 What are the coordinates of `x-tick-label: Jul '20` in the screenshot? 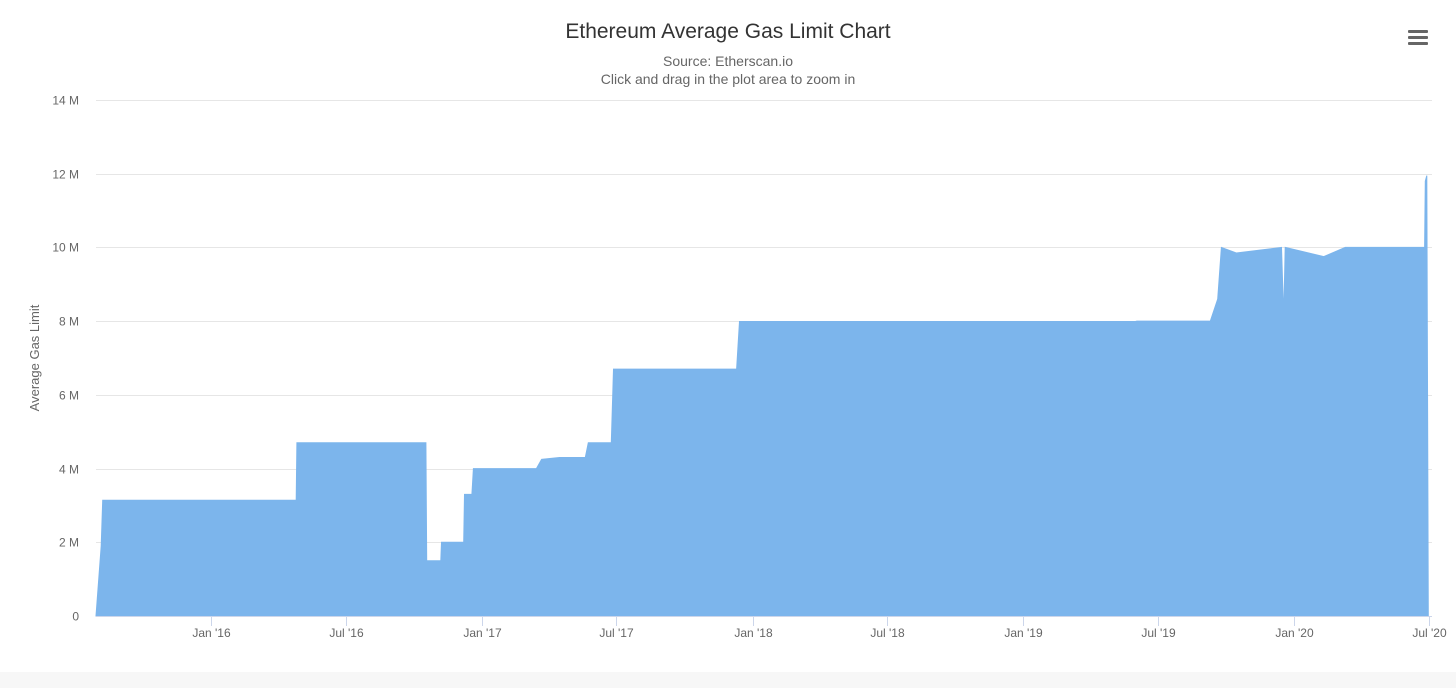 It's located at (1429, 633).